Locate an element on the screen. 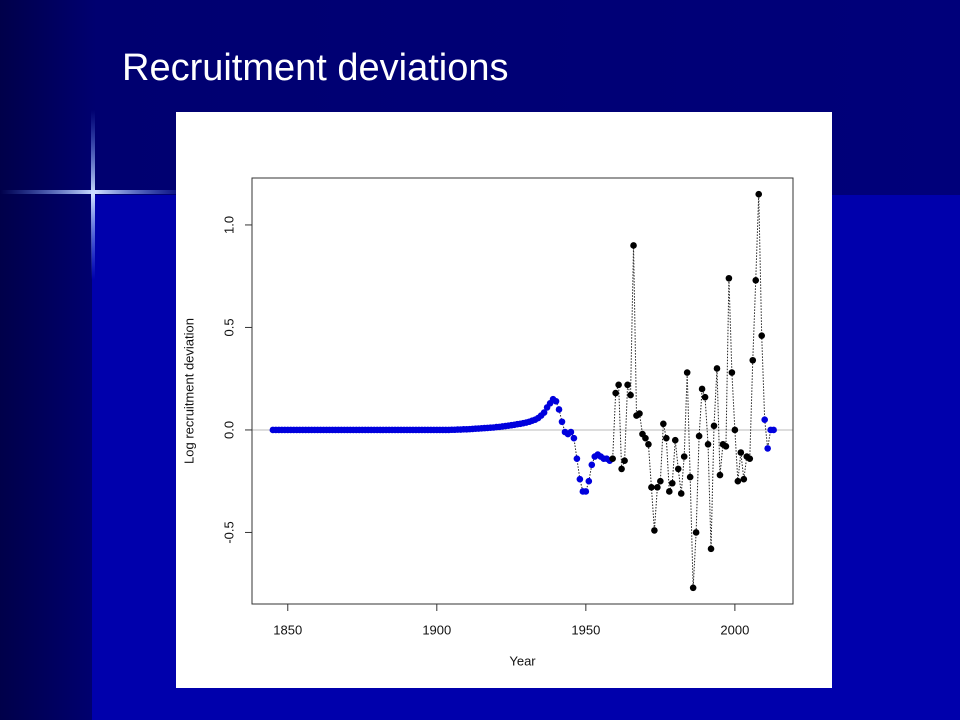 This screenshot has width=960, height=725. x-tick-label: 2000 is located at coordinates (734, 629).